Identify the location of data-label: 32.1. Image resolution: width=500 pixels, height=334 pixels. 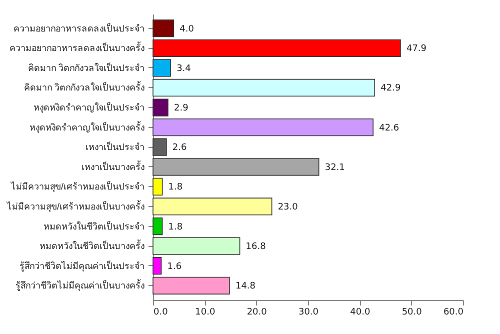
(334, 167).